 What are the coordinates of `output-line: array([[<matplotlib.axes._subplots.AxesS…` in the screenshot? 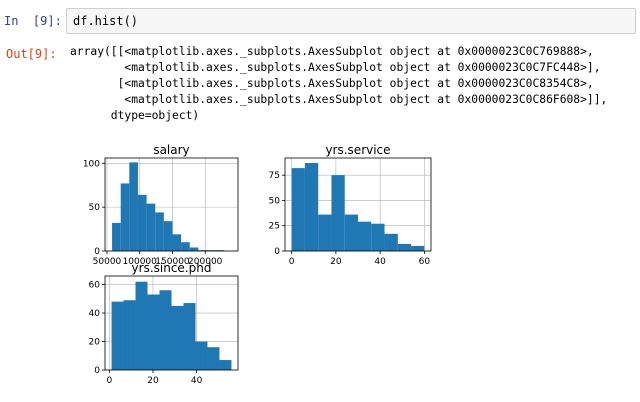 It's located at (332, 51).